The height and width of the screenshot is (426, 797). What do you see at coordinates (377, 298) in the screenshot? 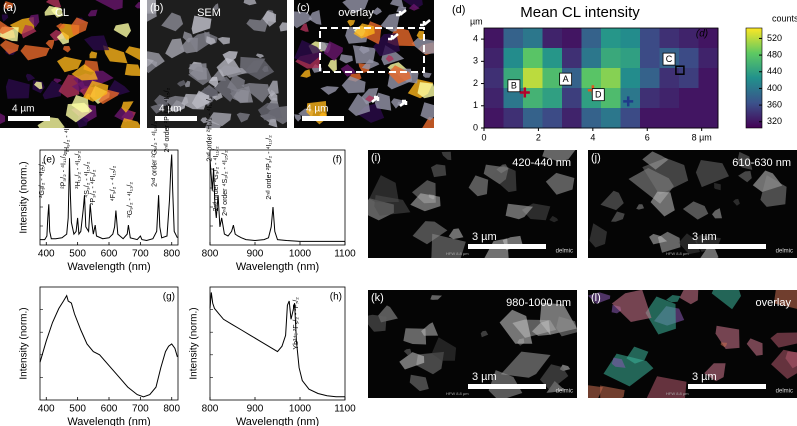
I see `panel-label: (k)` at bounding box center [377, 298].